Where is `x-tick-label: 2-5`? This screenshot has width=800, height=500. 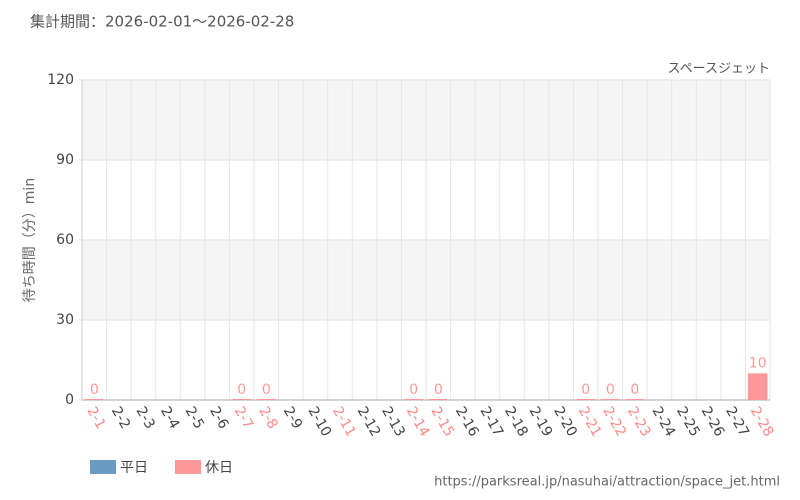
x-tick-label: 2-5 is located at coordinates (194, 418).